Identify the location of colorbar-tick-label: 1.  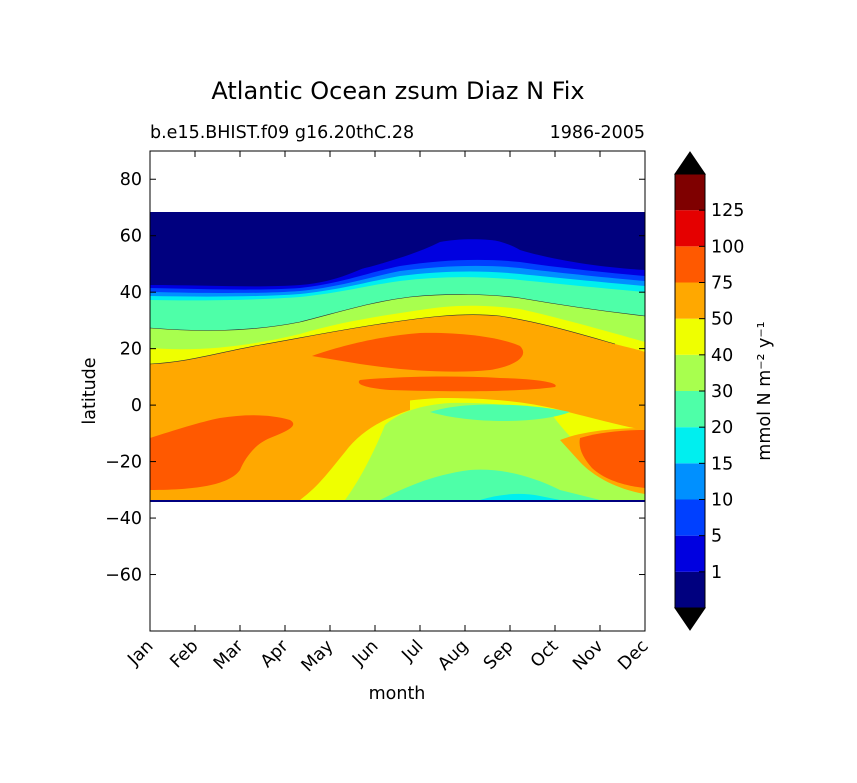
(716, 573).